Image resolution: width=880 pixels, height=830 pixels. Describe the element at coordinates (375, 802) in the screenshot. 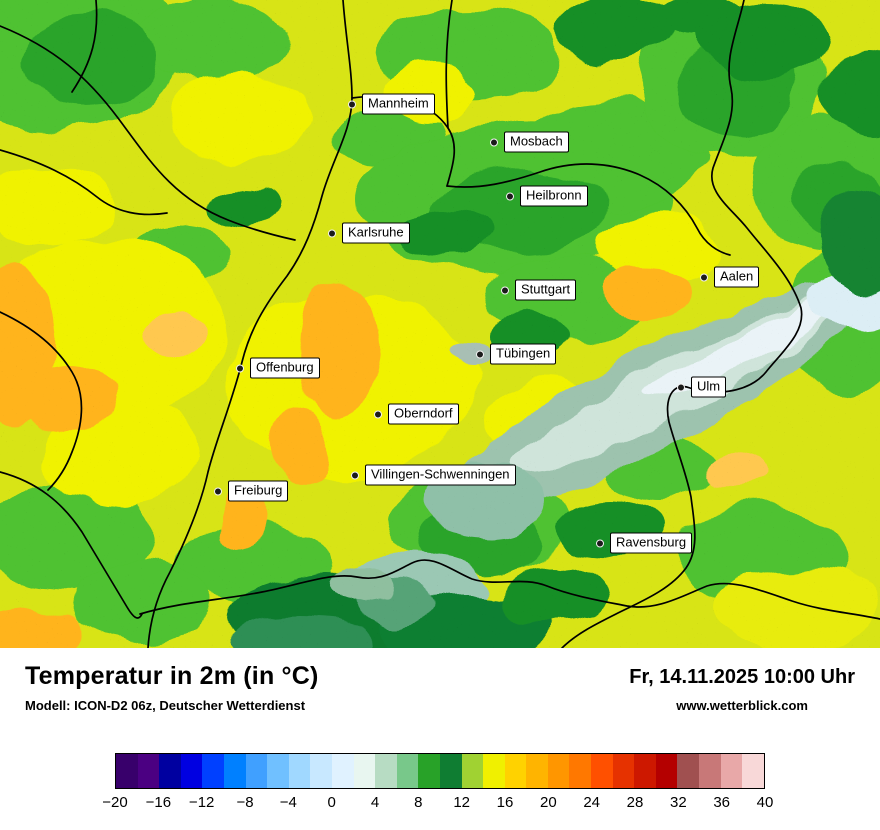

I see `colorbar-tick-label: 4` at that location.